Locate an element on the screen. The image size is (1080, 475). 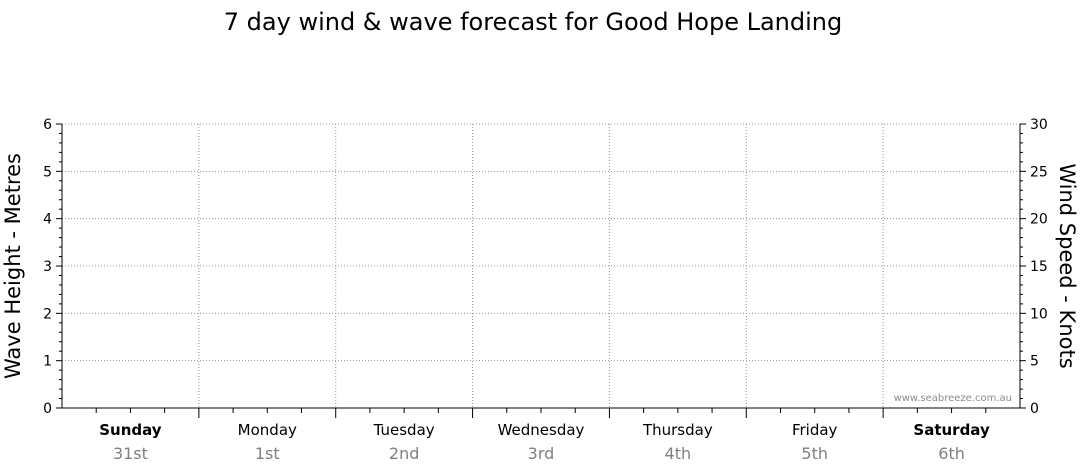
right-tick-label: 30 is located at coordinates (1039, 125).